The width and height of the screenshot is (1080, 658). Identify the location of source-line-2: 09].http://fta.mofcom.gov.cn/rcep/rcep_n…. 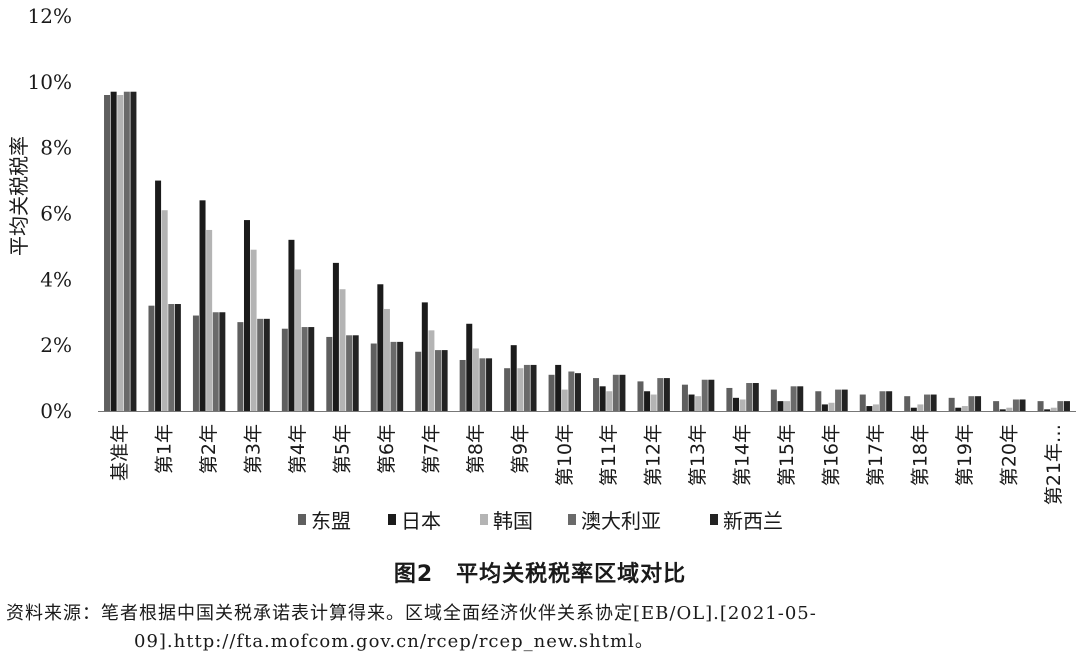
(394, 641).